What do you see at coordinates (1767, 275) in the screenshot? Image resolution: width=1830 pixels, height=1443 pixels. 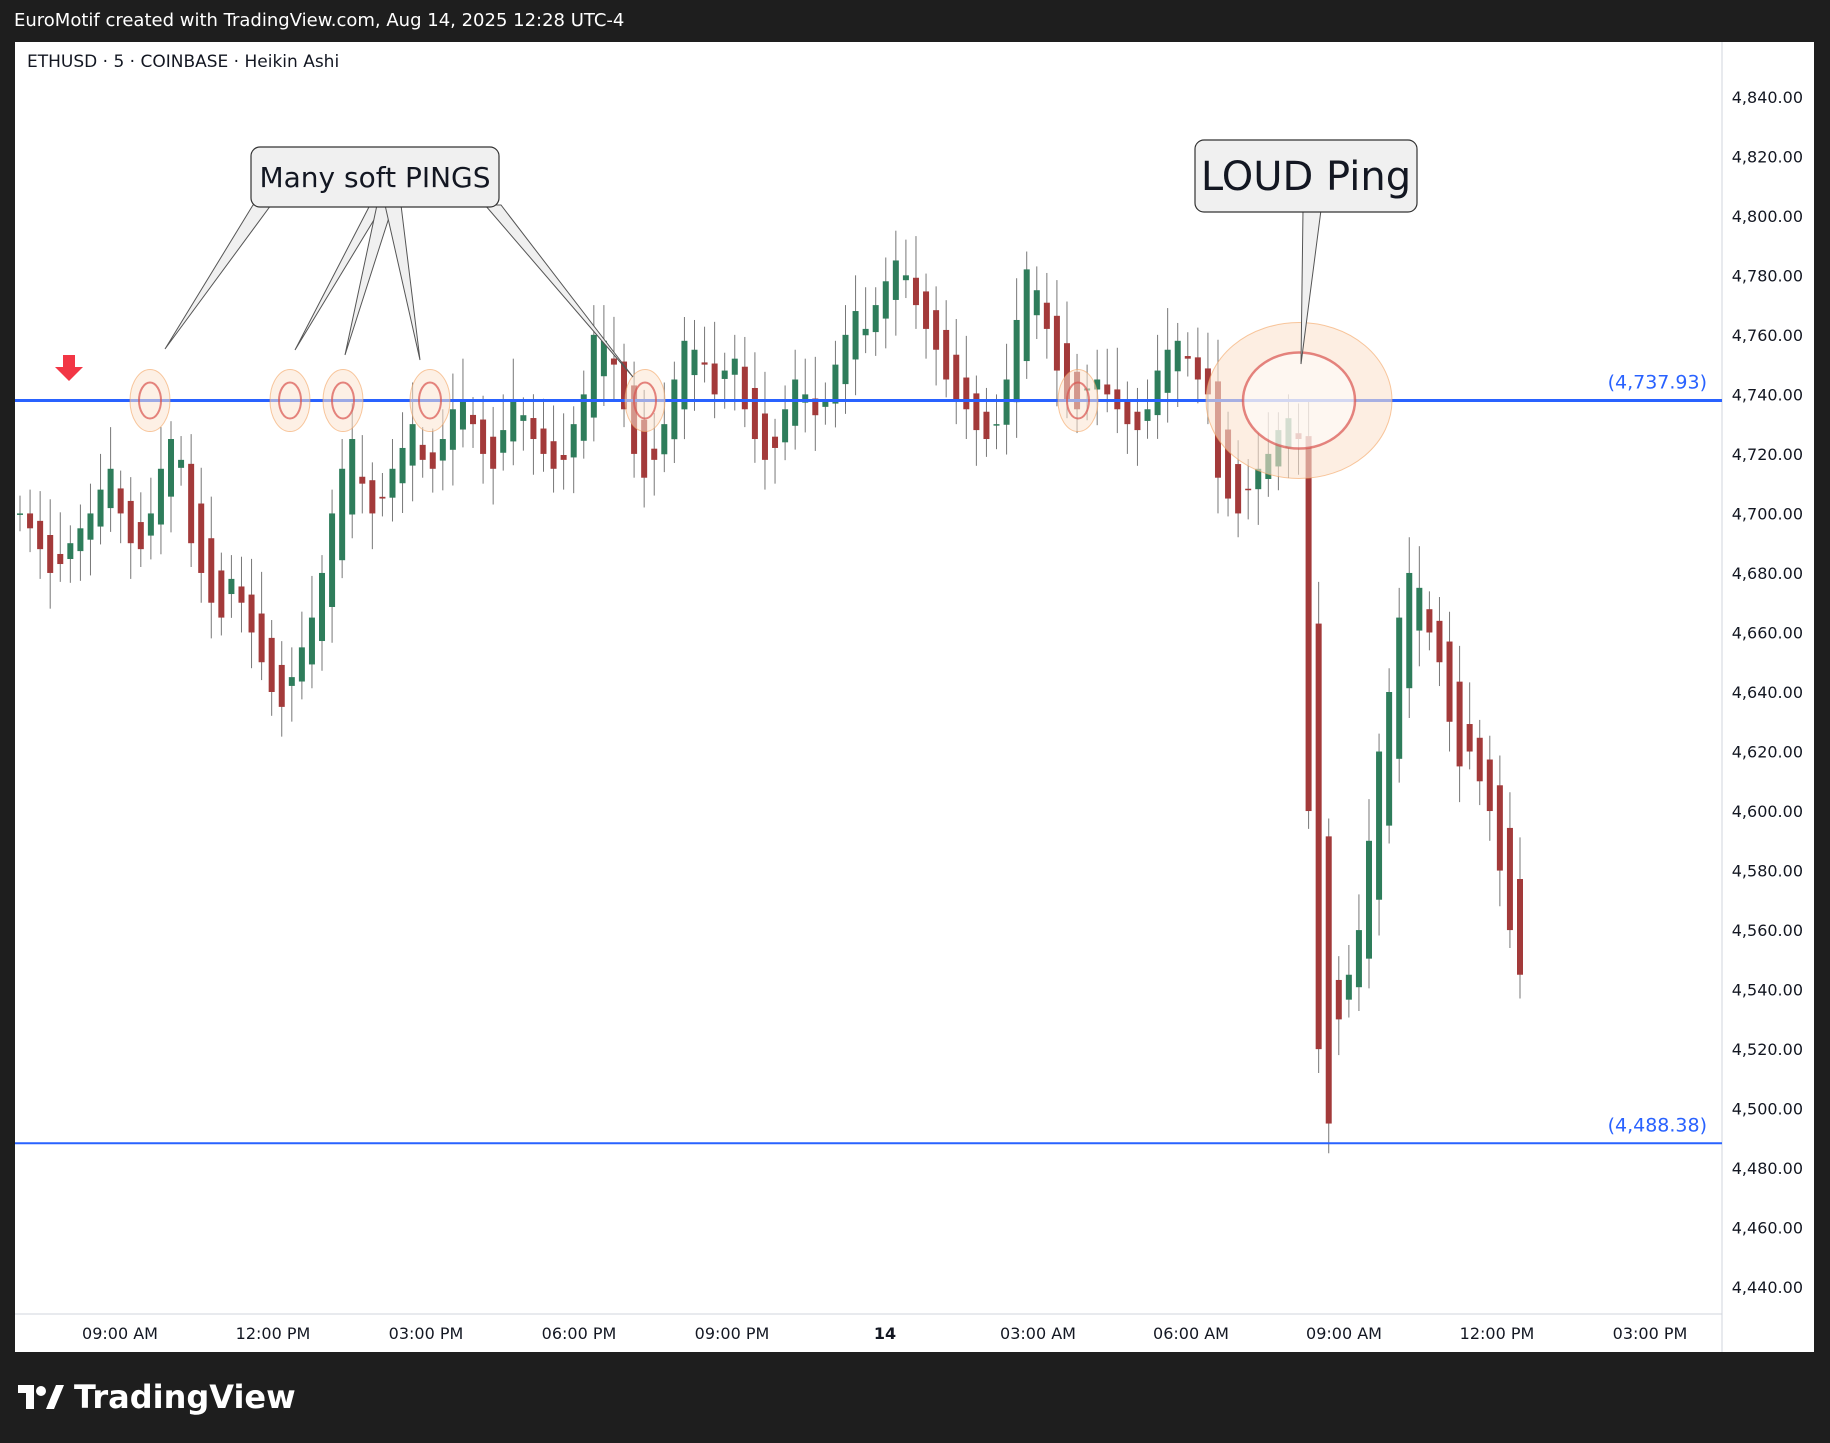 I see `y-tick-label: 4,780.00` at bounding box center [1767, 275].